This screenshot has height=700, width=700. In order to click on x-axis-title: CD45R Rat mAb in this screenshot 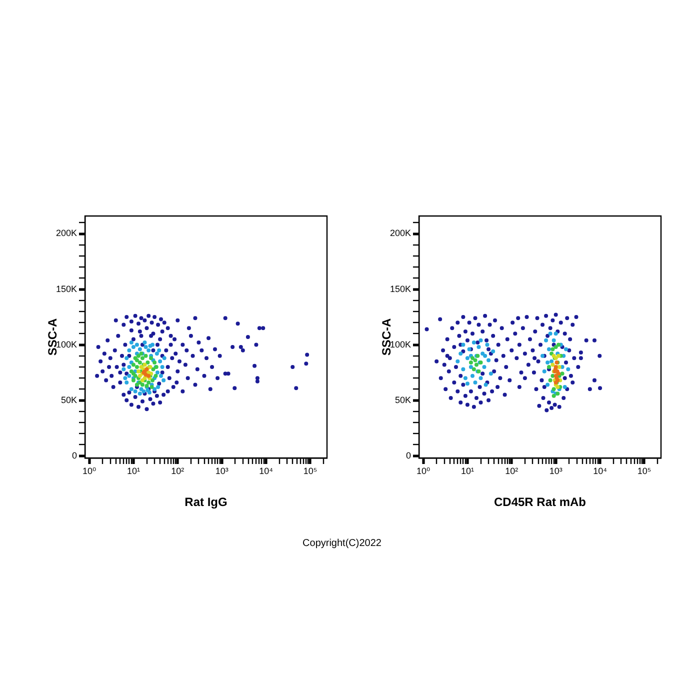, I will do `click(540, 502)`.